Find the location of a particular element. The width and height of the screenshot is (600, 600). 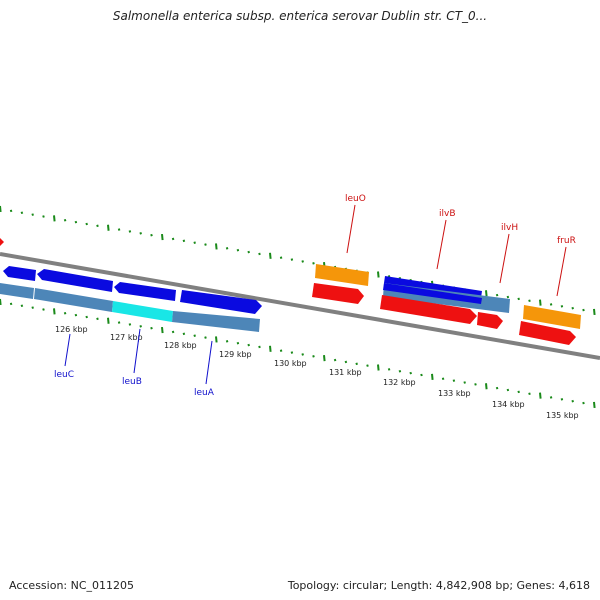

tick-label: 134 kbp is located at coordinates (508, 404).